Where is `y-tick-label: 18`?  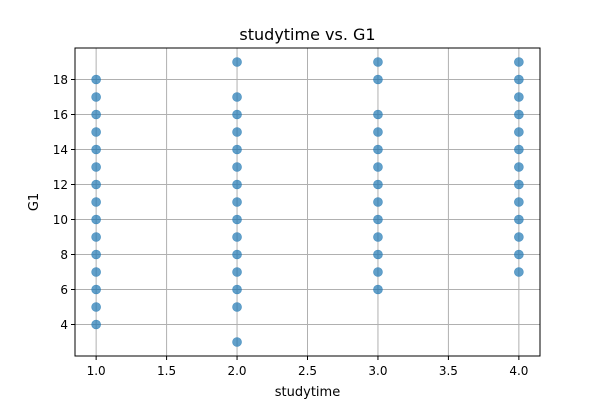
y-tick-label: 18 is located at coordinates (60, 80).